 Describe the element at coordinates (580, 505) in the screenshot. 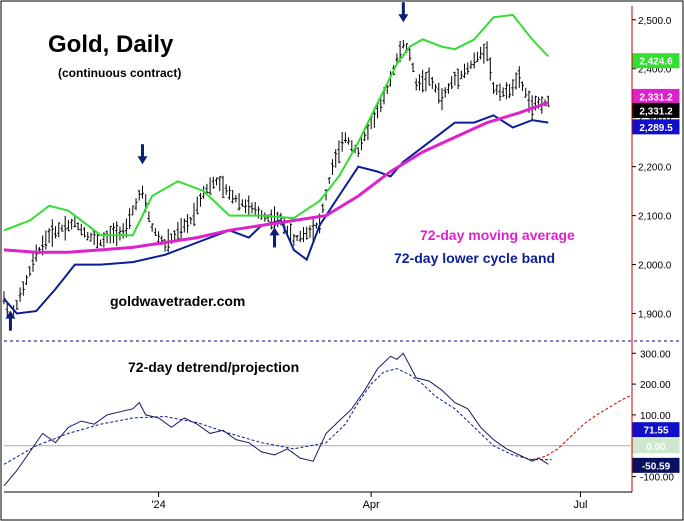

I see `x-tick-label: Jul` at that location.